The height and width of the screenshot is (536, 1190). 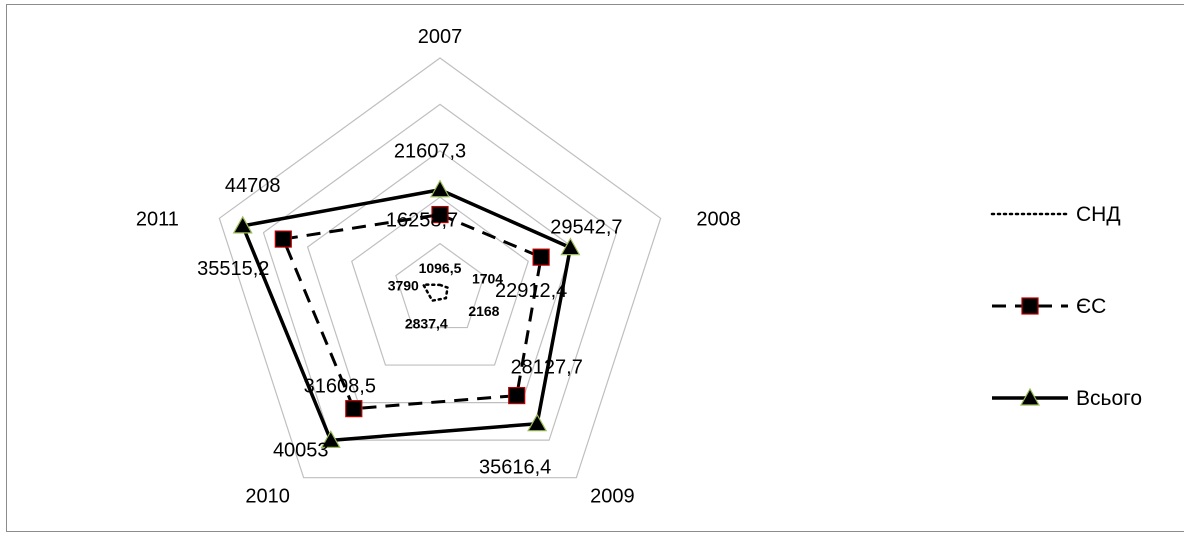 What do you see at coordinates (531, 291) in the screenshot?
I see `data-label-1-2008: 22912,4` at bounding box center [531, 291].